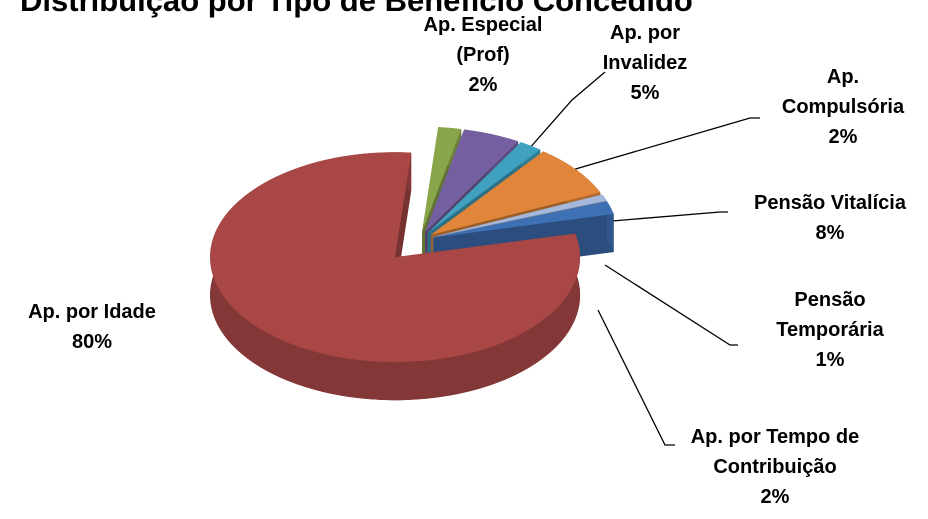 This screenshot has width=928, height=519. Describe the element at coordinates (645, 93) in the screenshot. I see `value-label: 5%` at that location.